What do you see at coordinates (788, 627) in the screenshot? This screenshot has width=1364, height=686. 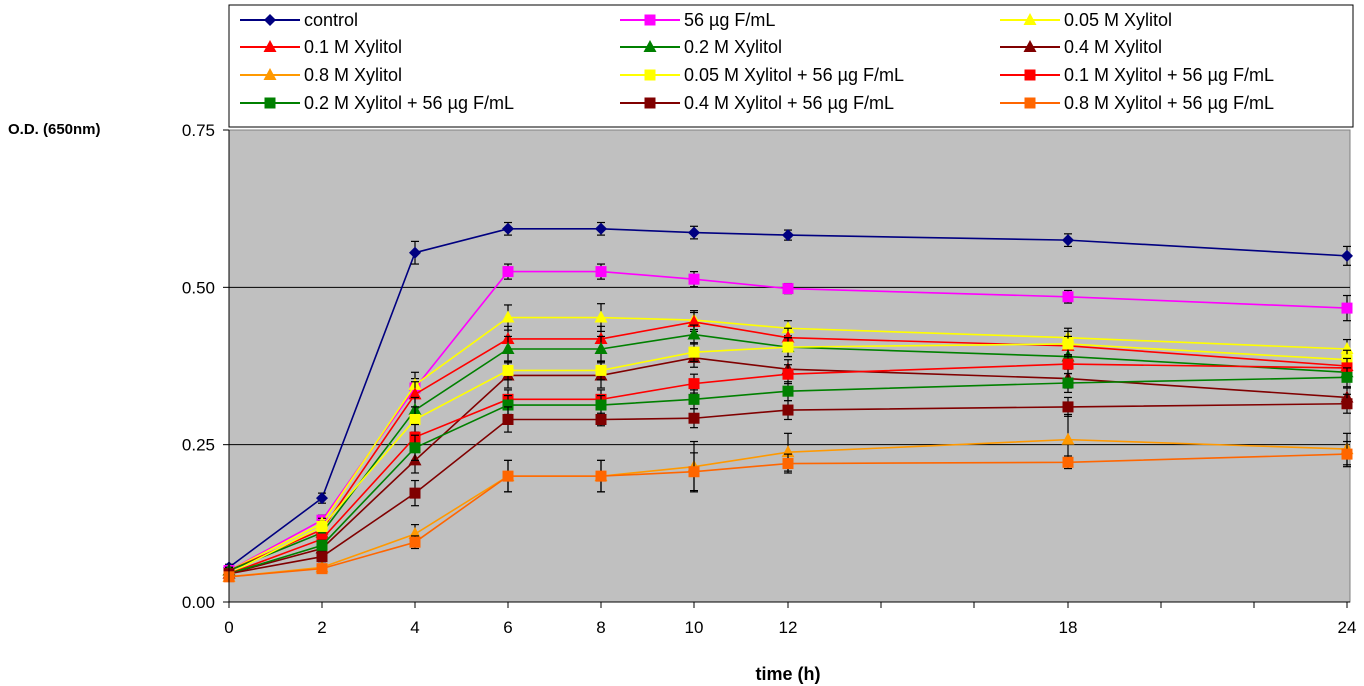 I see `x-tick-label: 12` at bounding box center [788, 627].